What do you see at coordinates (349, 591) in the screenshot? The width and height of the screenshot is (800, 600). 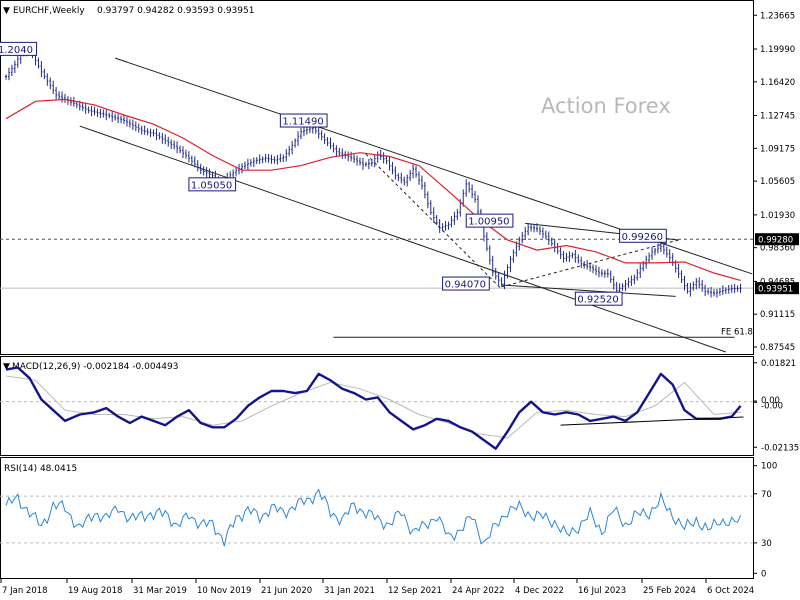 I see `x-tick-label: 31 Jan 2021` at bounding box center [349, 591].